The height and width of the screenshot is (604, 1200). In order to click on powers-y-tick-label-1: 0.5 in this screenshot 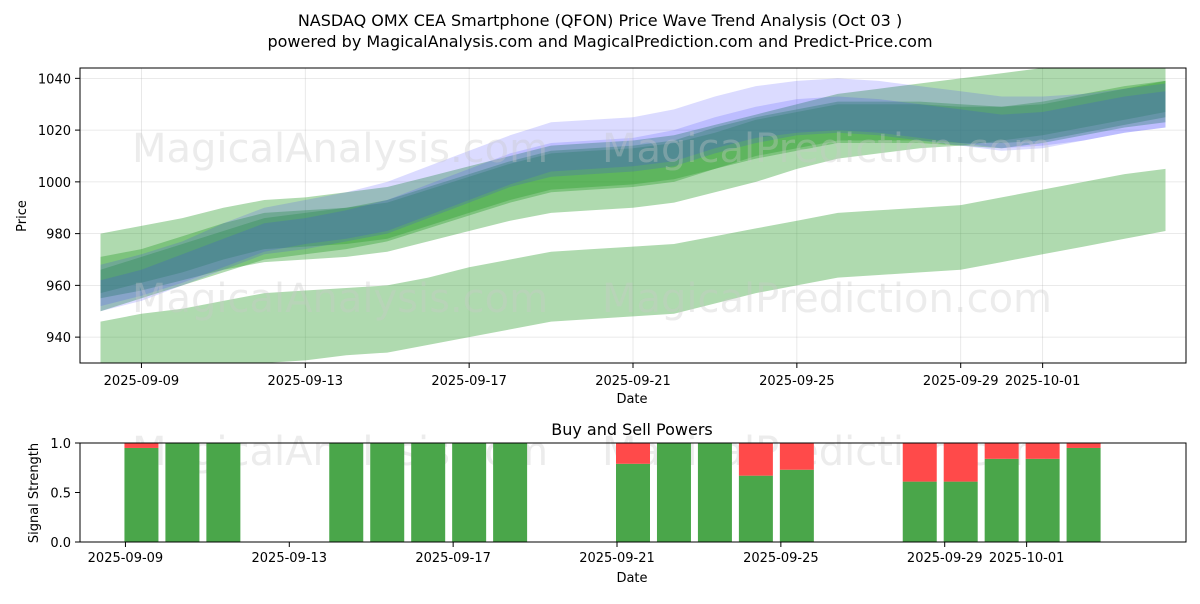, I will do `click(60, 494)`.